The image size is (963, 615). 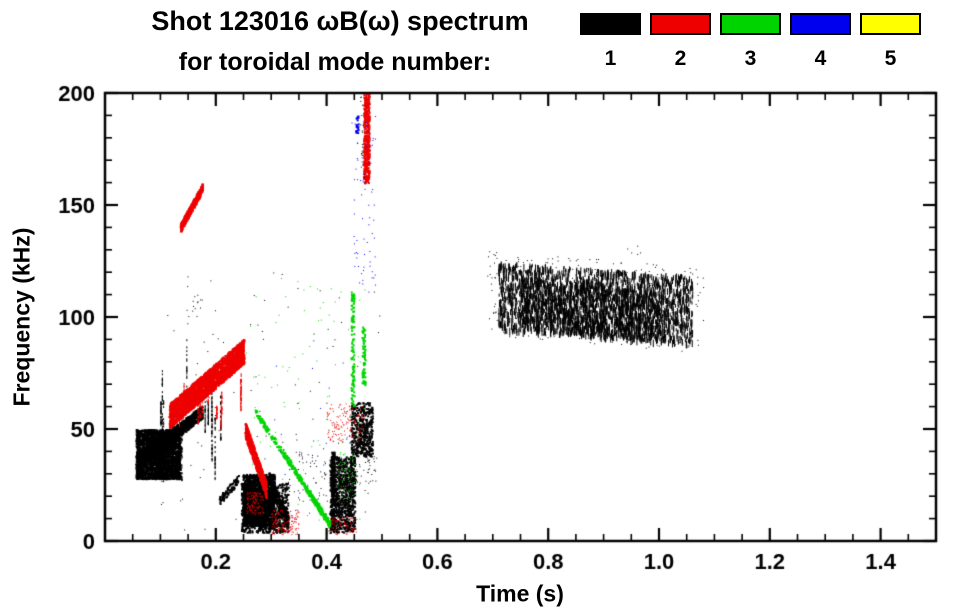 I want to click on chart-title-line1: Shot 123016 ωB(ω) spectrum, so click(x=340, y=21).